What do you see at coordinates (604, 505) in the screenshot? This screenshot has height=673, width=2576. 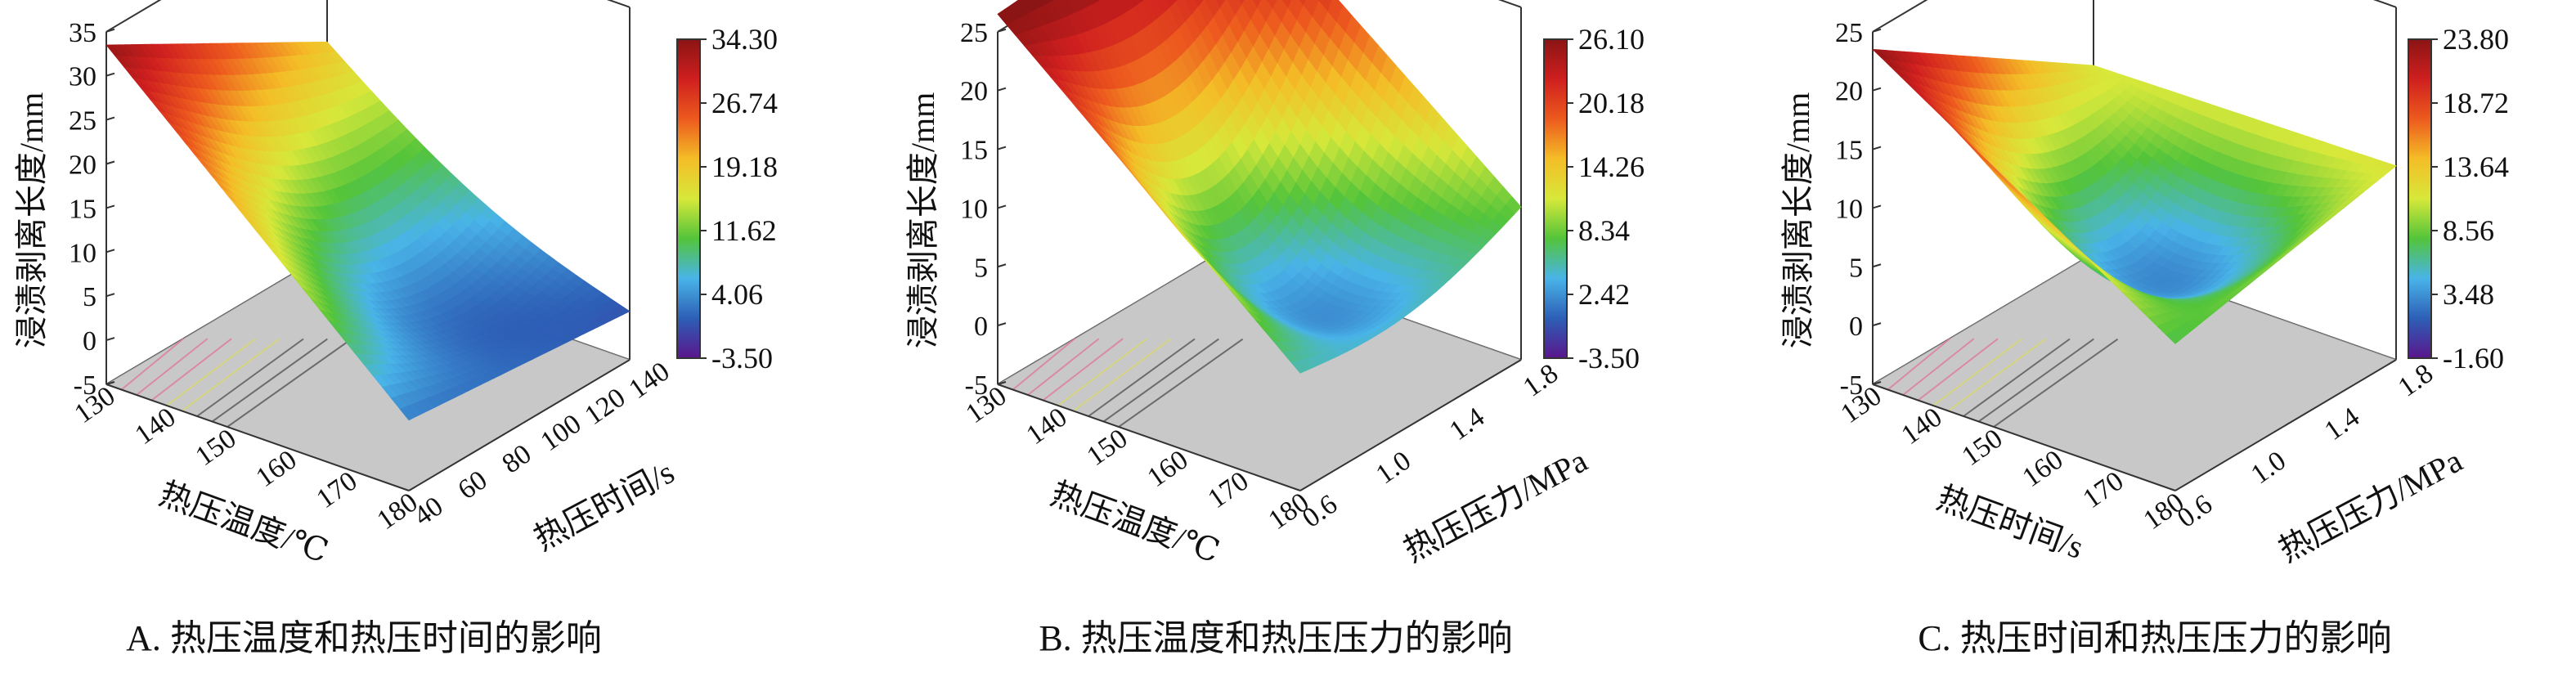 I see `y-axis-label: 热压时间/s` at bounding box center [604, 505].